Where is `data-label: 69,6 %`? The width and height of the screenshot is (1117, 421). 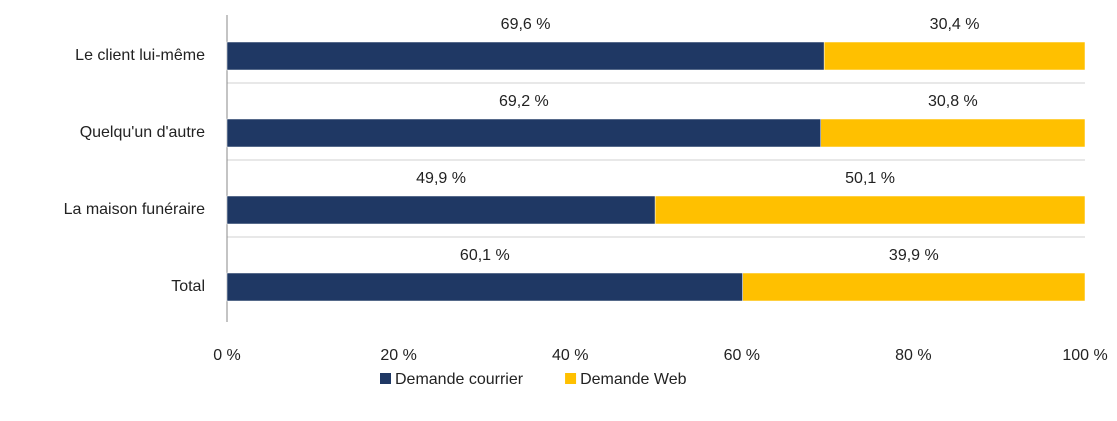
data-label: 69,6 % is located at coordinates (526, 24).